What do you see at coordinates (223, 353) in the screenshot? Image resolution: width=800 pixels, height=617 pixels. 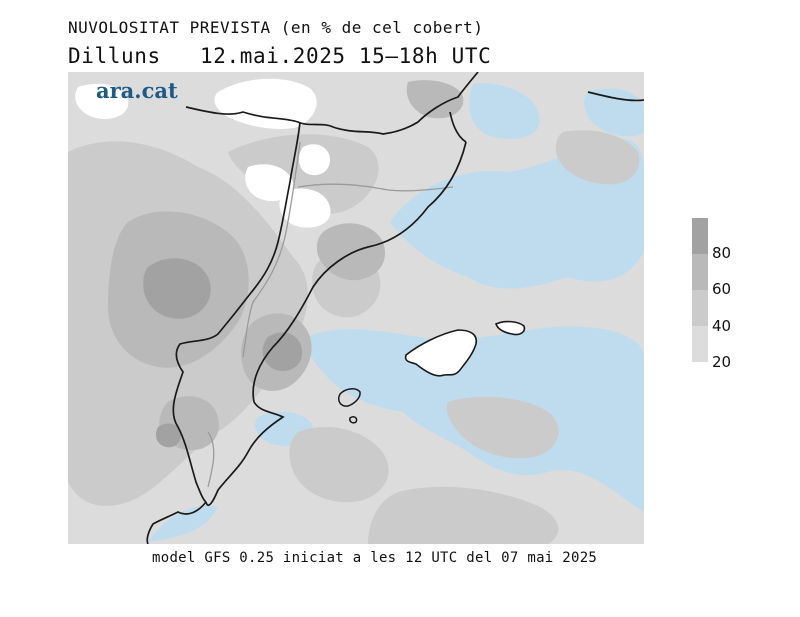 I see `very-heavy-cloud-areas` at bounding box center [223, 353].